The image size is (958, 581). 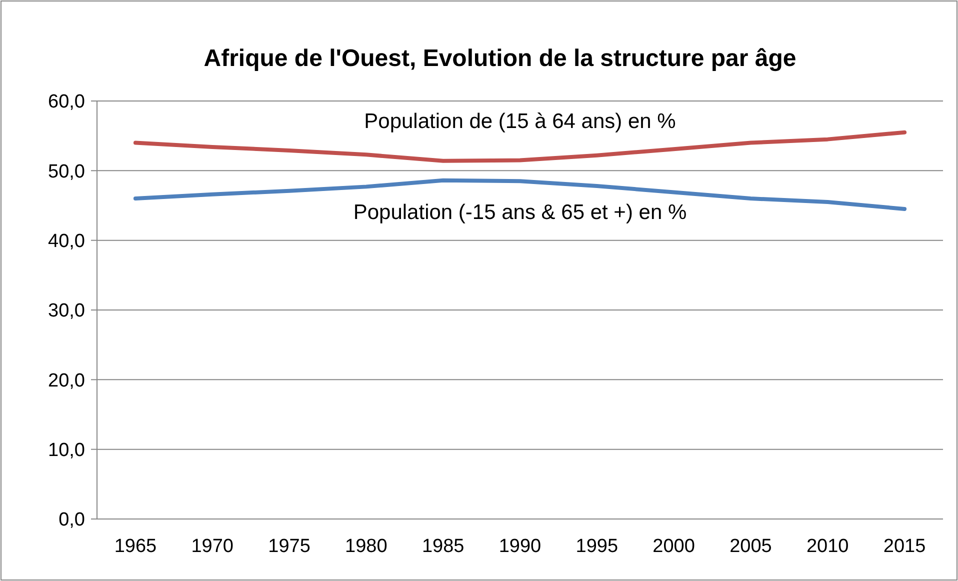 What do you see at coordinates (66, 311) in the screenshot?
I see `y-tick-label: 30,0` at bounding box center [66, 311].